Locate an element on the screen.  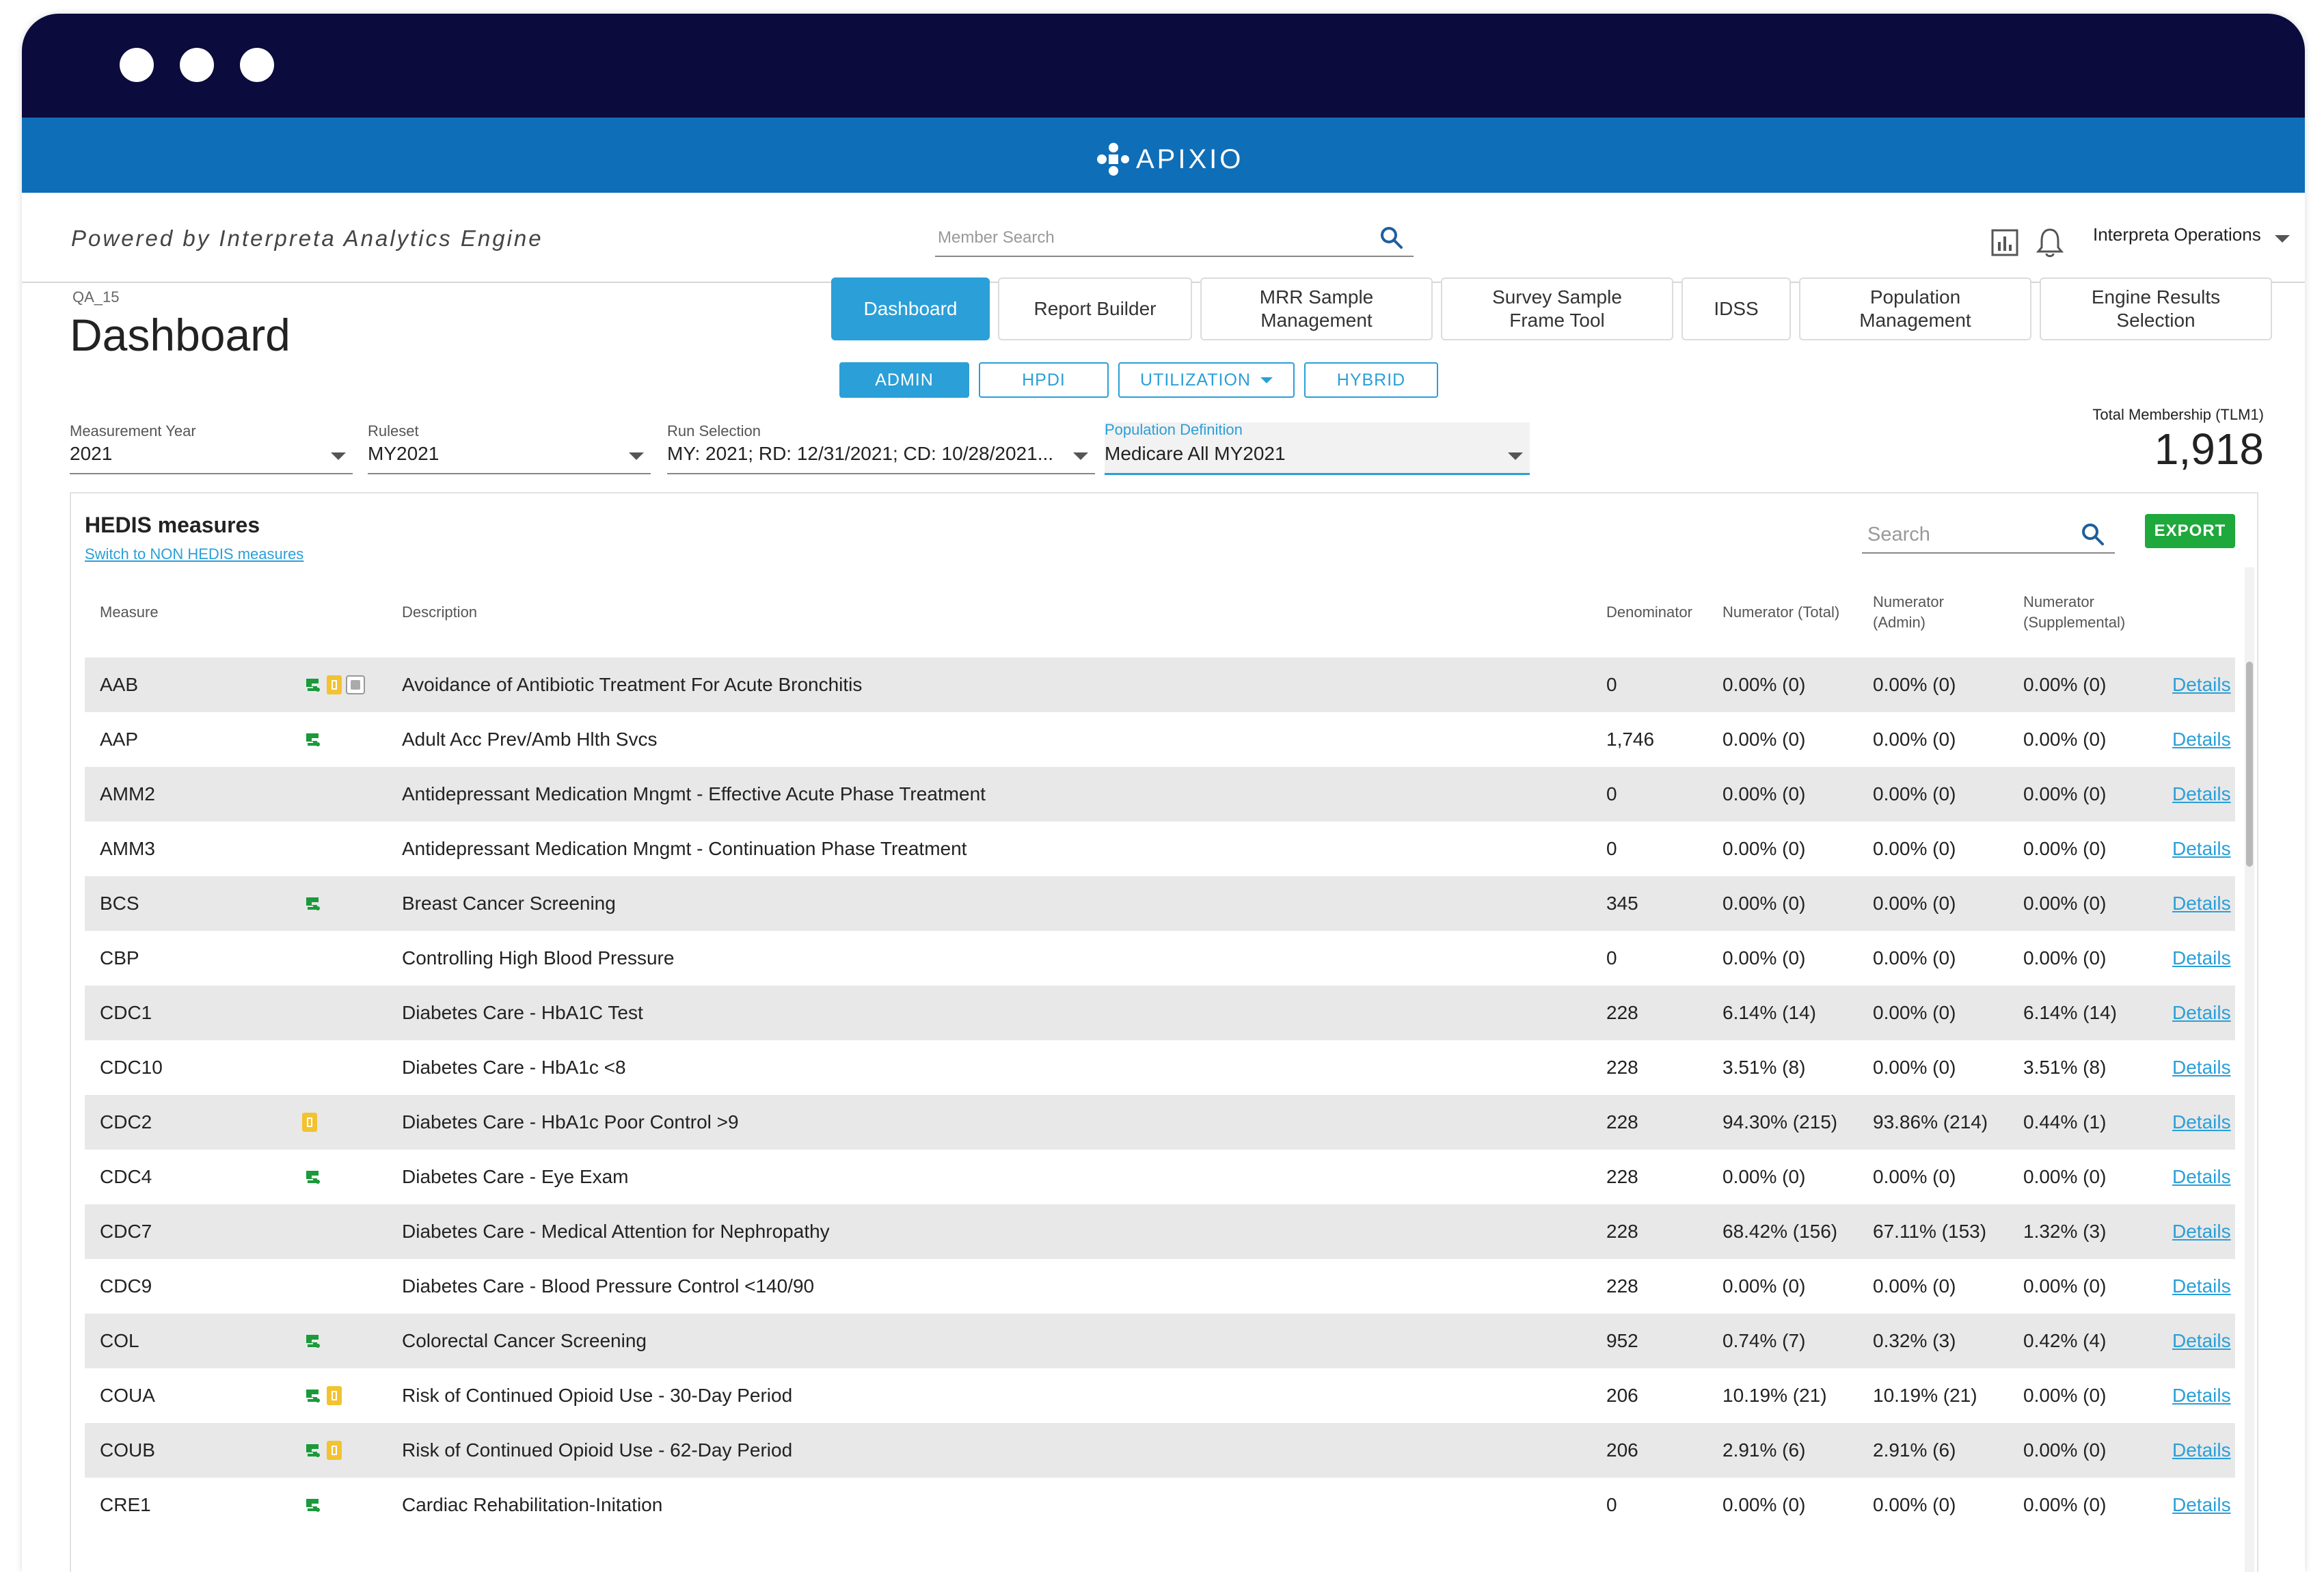
tab-report-builder: Report Builder is located at coordinates (1095, 308).